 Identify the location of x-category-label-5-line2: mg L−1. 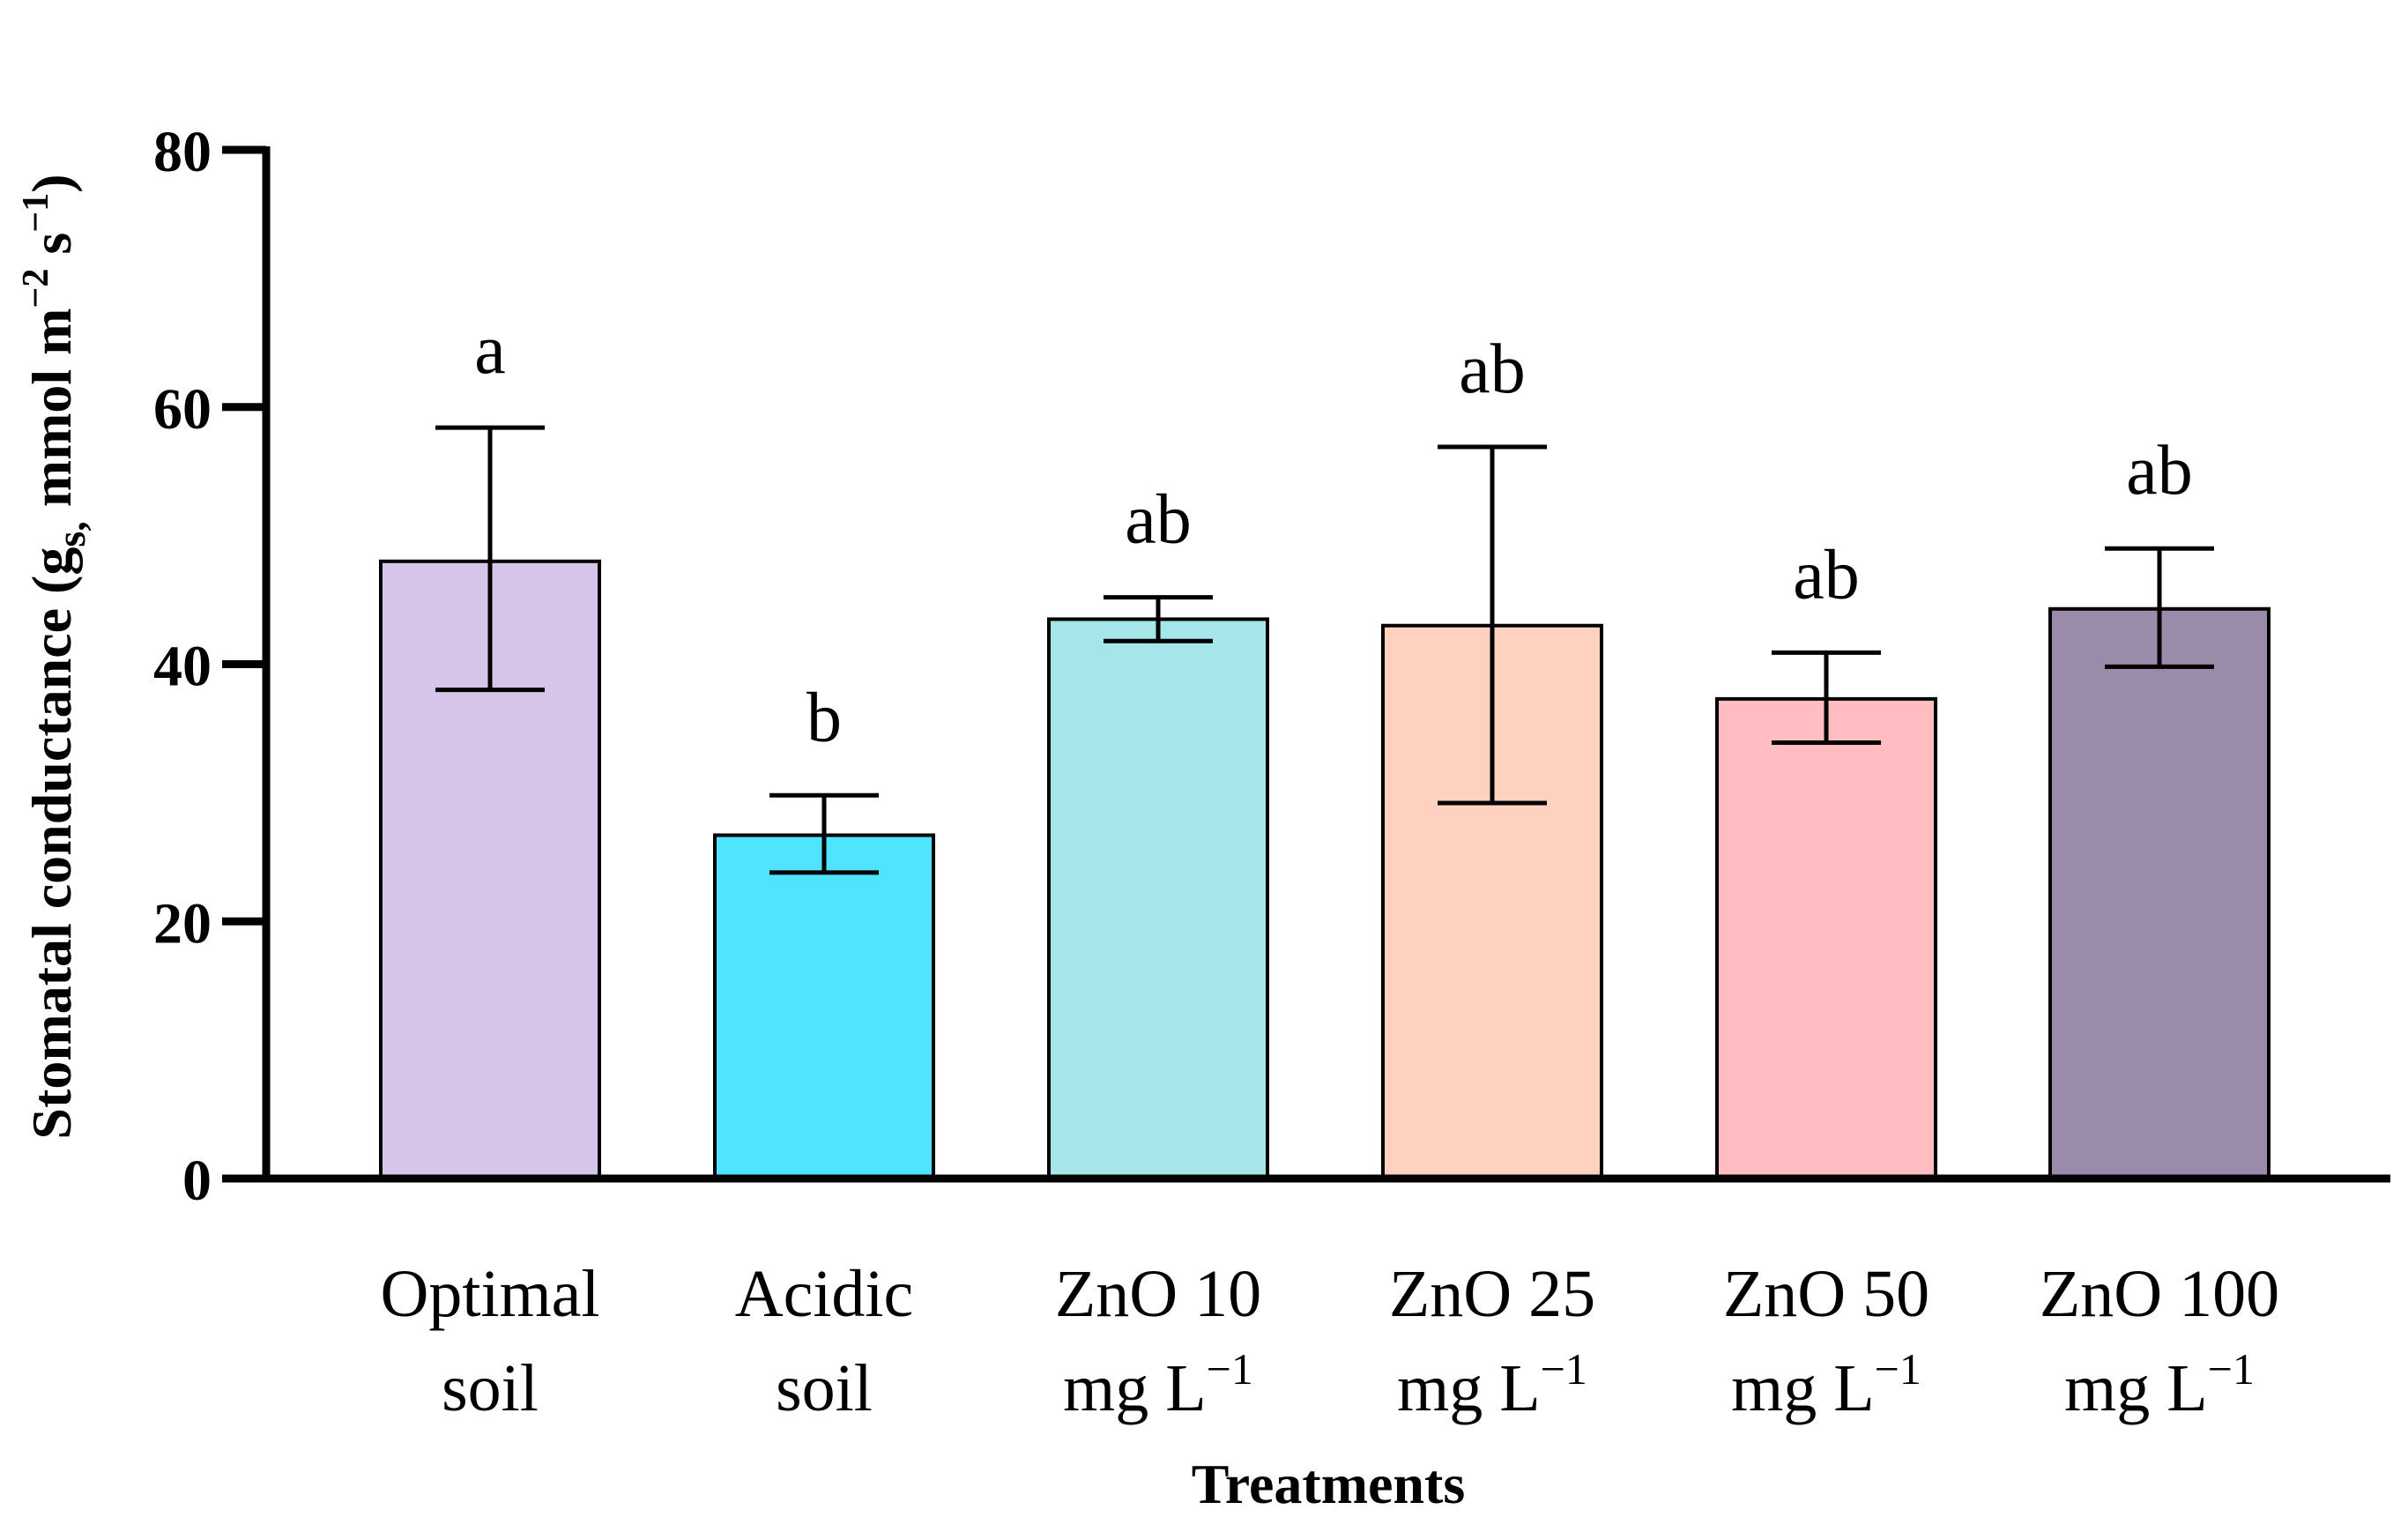
(1826, 1384).